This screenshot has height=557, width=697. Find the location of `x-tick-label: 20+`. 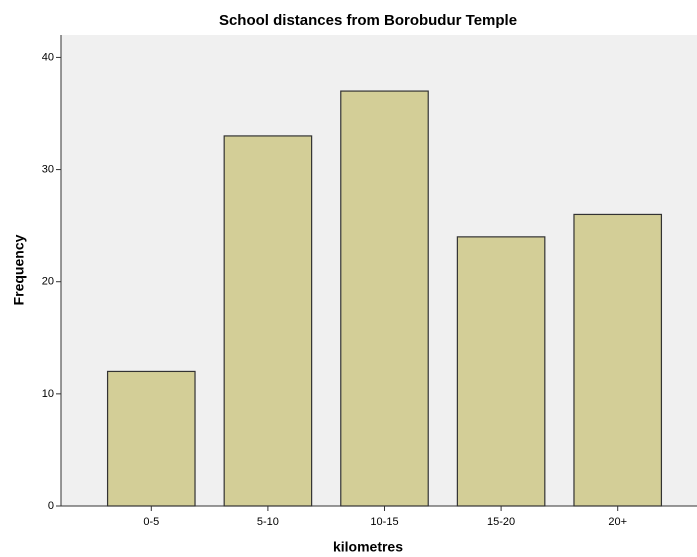

x-tick-label: 20+ is located at coordinates (617, 522).